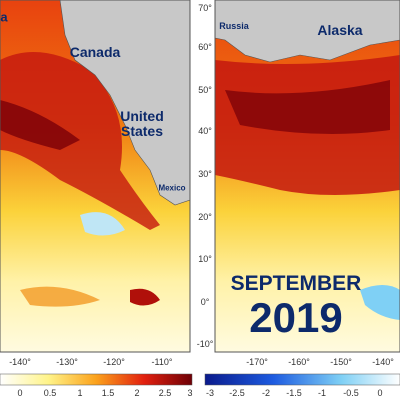 This screenshot has width=400, height=400. I want to click on month-title: SEPTEMBER, so click(296, 283).